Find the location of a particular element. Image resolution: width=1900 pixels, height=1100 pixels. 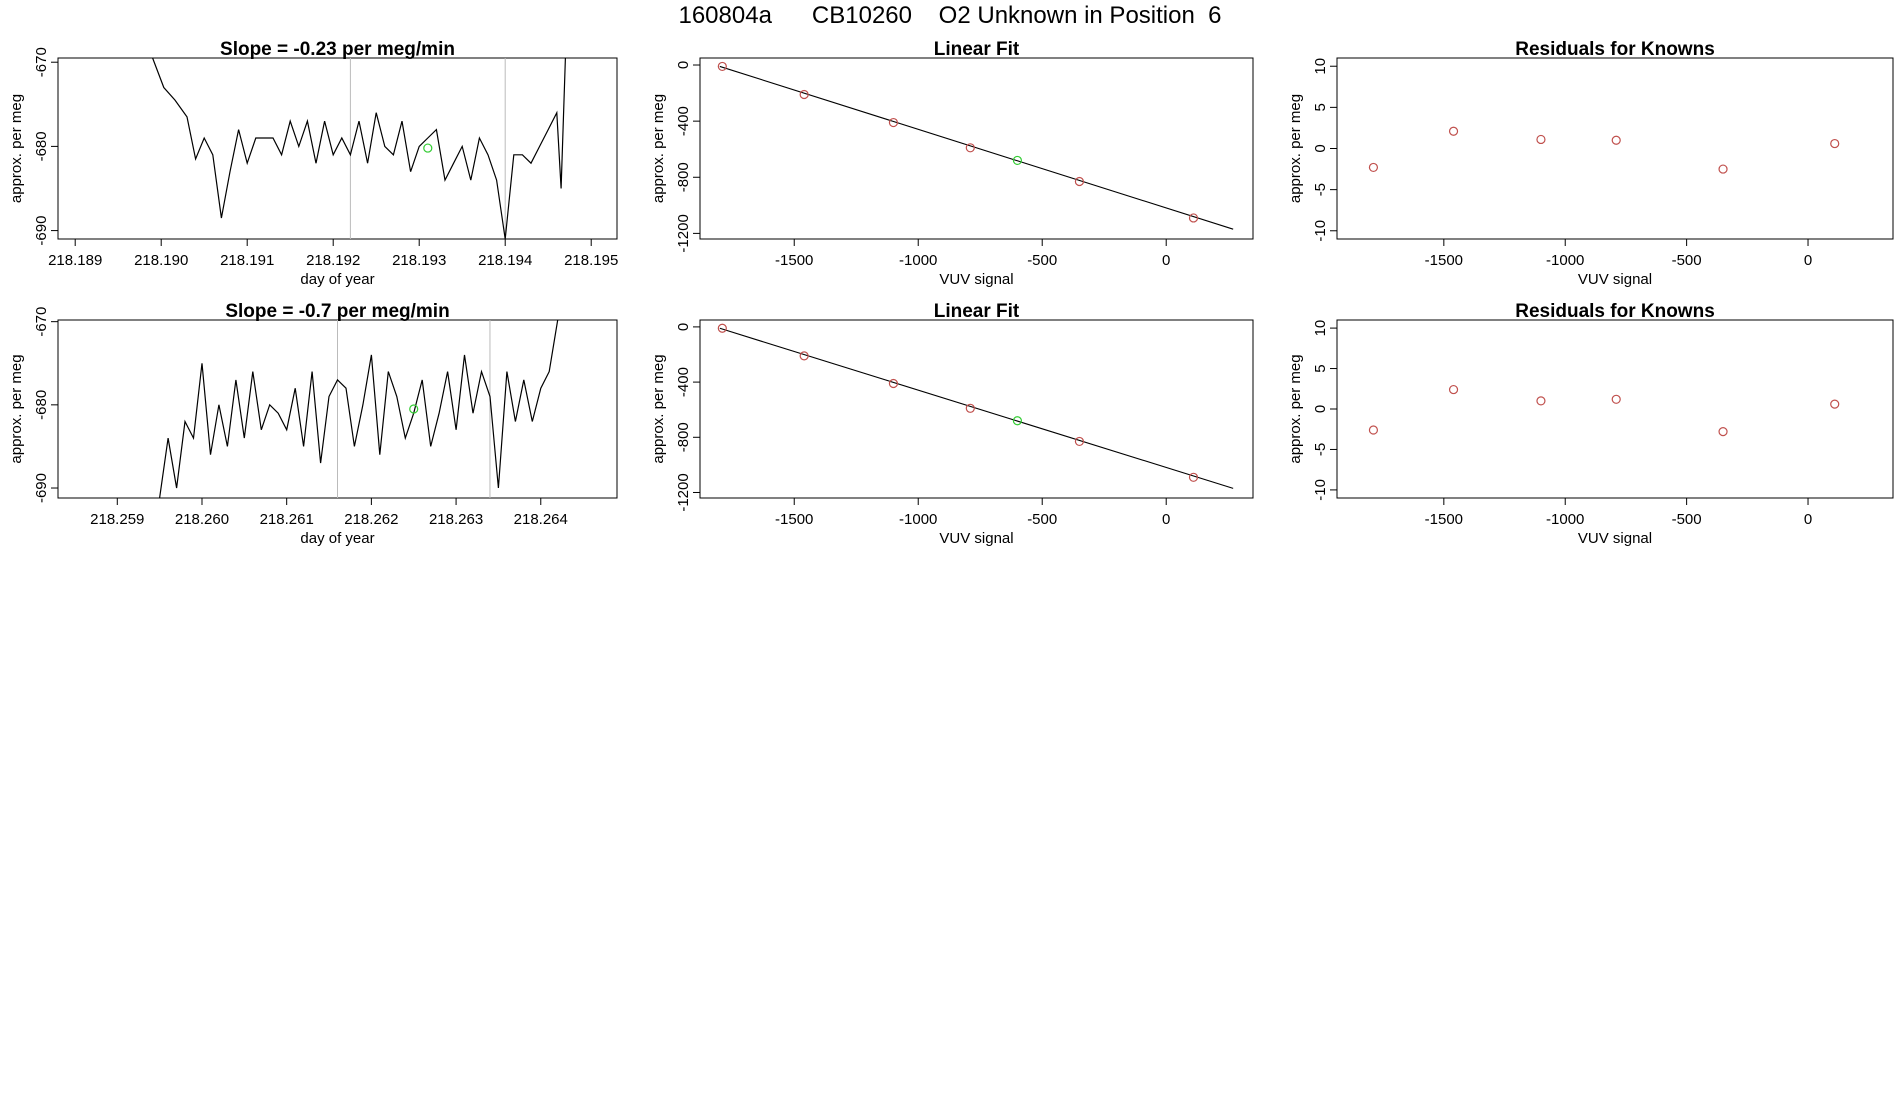

x-tick-label: 218.264 is located at coordinates (541, 519).